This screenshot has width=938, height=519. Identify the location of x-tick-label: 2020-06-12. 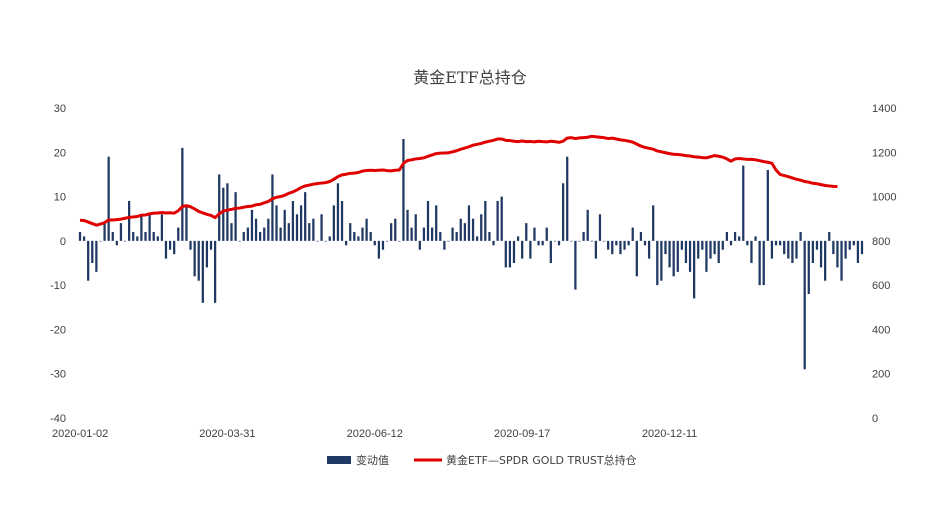
(375, 434).